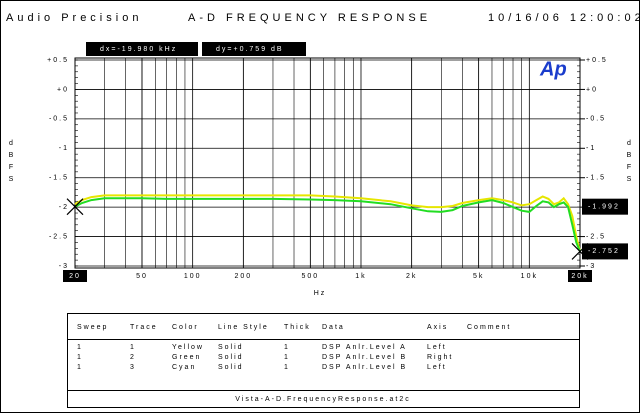 Image resolution: width=640 pixels, height=413 pixels. Describe the element at coordinates (63, 89) in the screenshot. I see `y-tick-label: +0` at that location.